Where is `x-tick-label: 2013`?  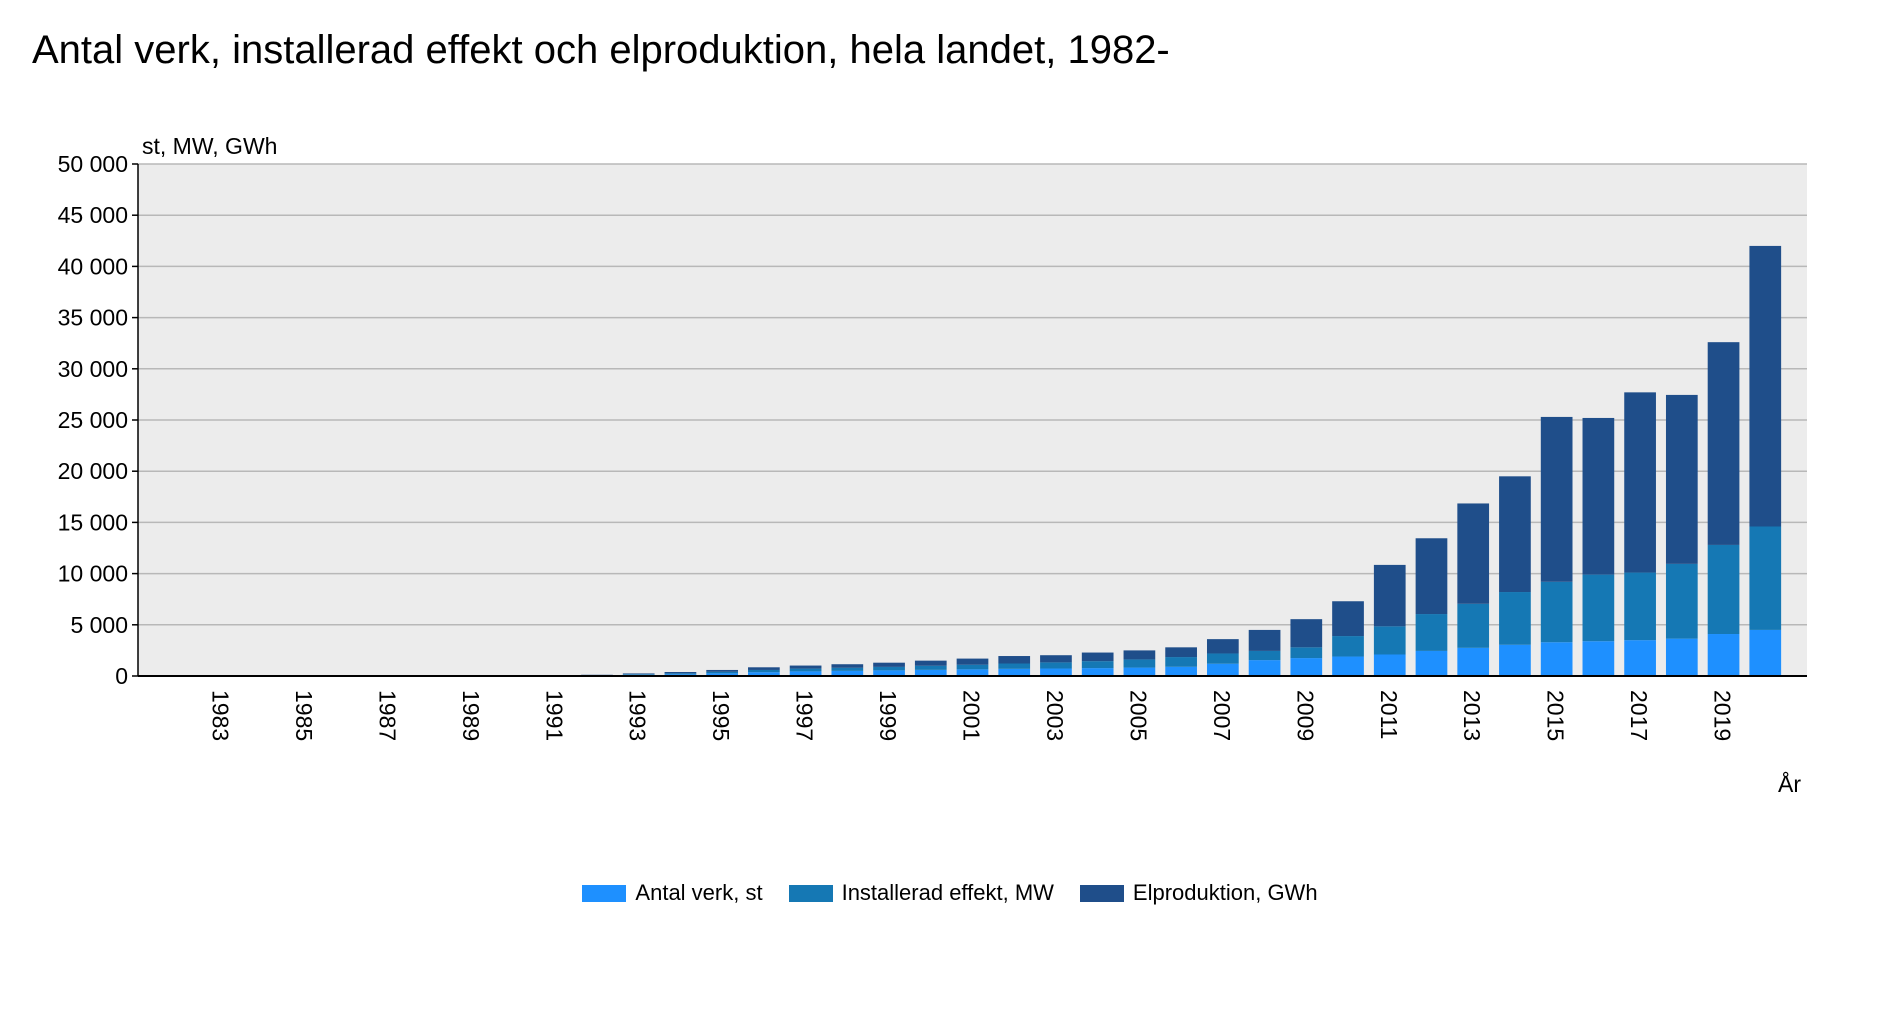
x-tick-label: 2013 is located at coordinates (1472, 715).